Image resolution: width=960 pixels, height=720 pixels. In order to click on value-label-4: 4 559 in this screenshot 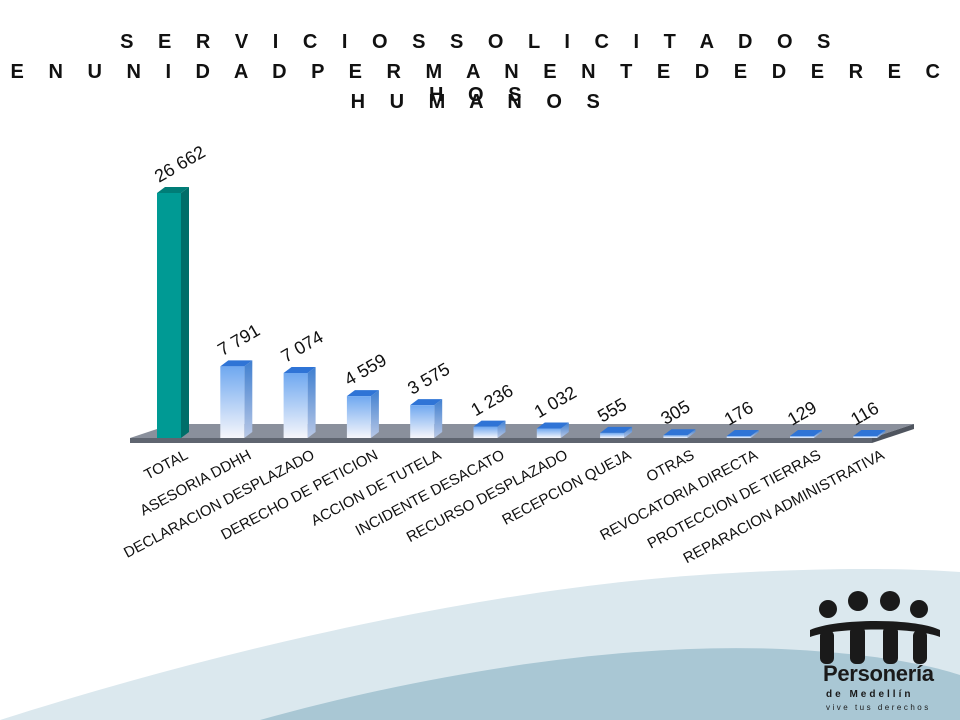, I will do `click(365, 370)`.